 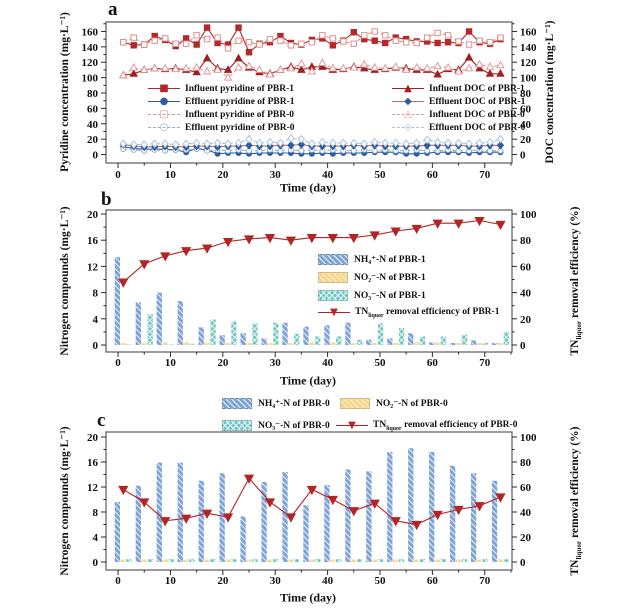 What do you see at coordinates (408, 127) in the screenshot?
I see `line-marker-sample-icon: ◇` at bounding box center [408, 127].